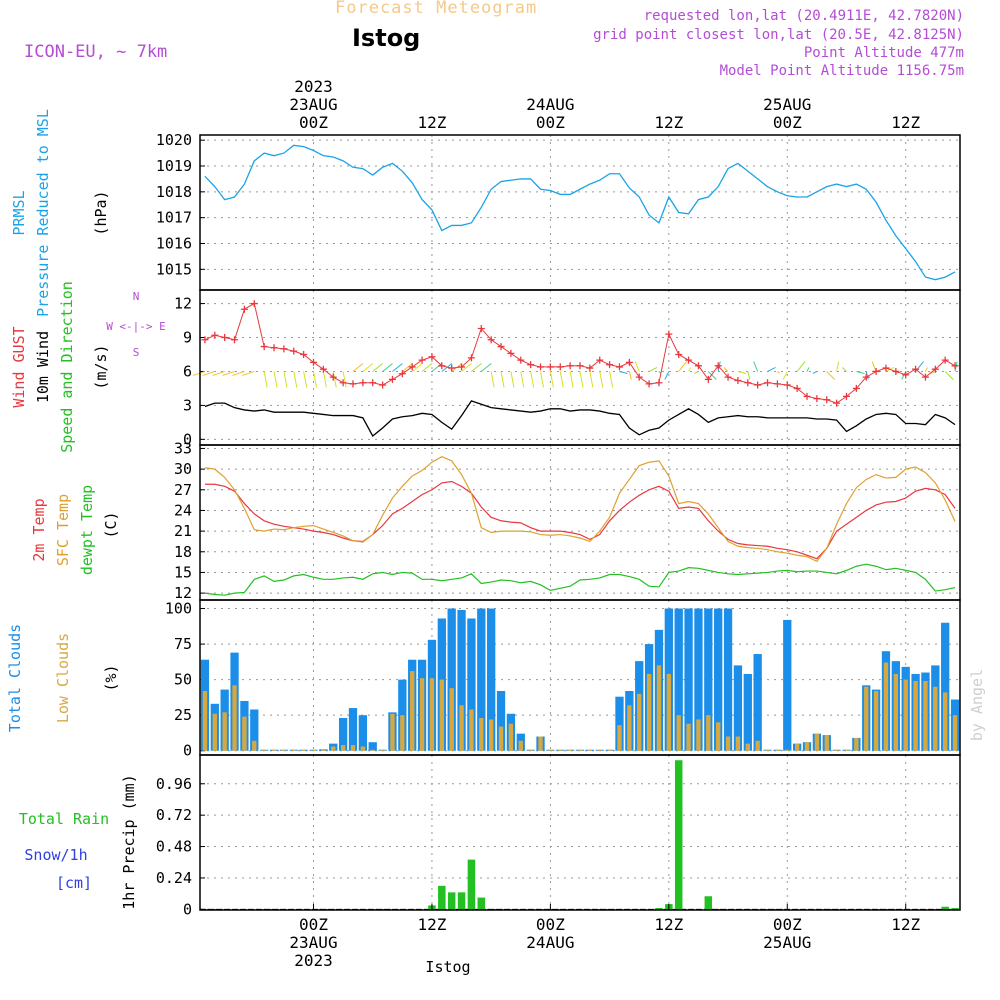  I want to click on y-tick-label: 1019, so click(174, 166).